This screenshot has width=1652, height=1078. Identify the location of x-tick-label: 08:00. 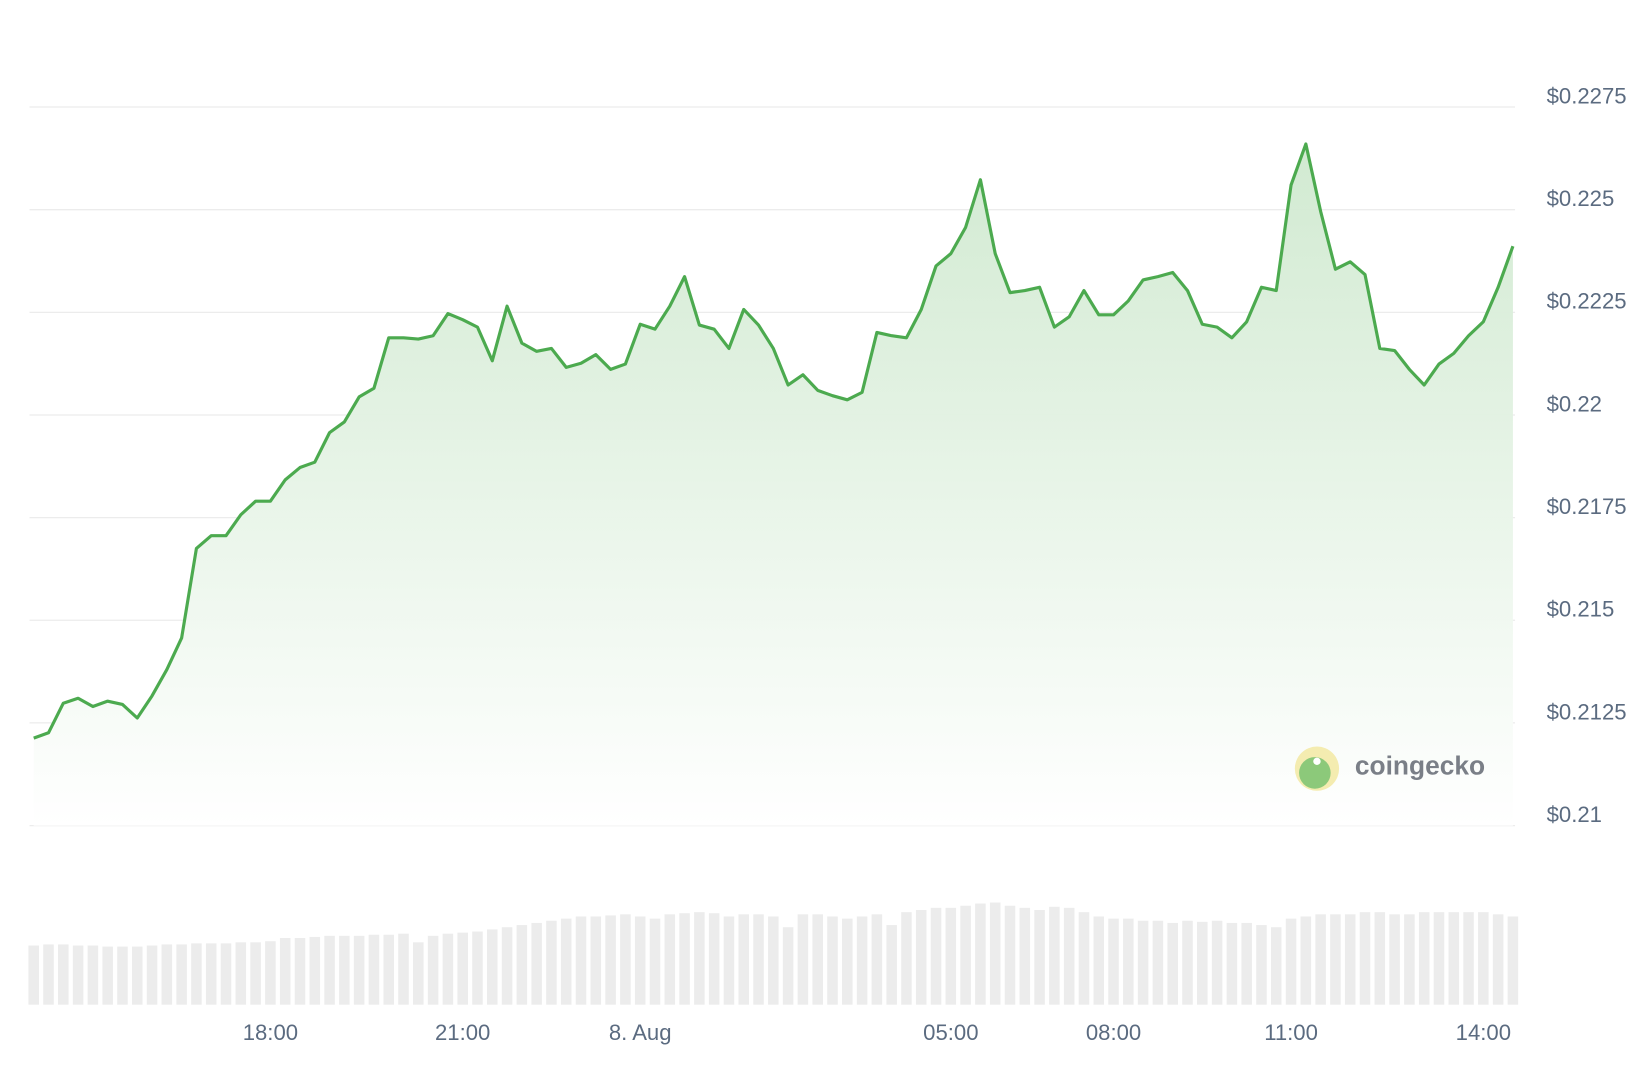
(1113, 1032).